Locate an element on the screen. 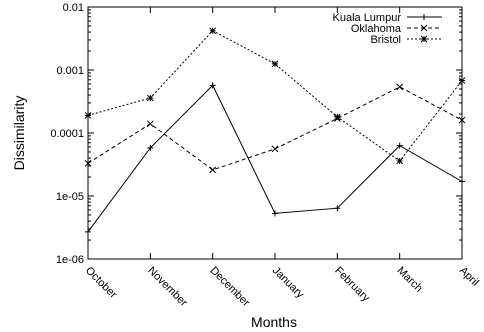 The width and height of the screenshot is (484, 332). y-tick-label: 0.001 is located at coordinates (70, 71).